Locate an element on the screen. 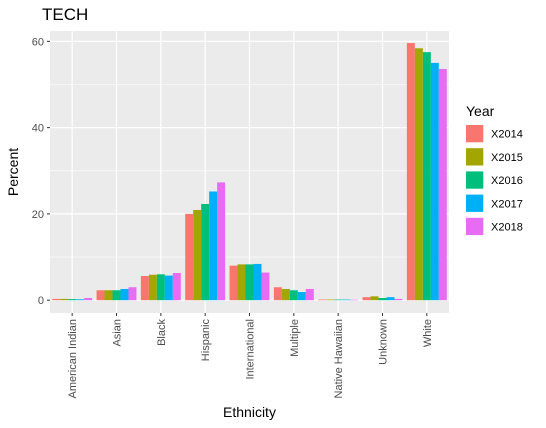 This screenshot has width=546, height=428. legend: Year X2014 X2015 X2016 X2017 X2018 is located at coordinates (494, 169).